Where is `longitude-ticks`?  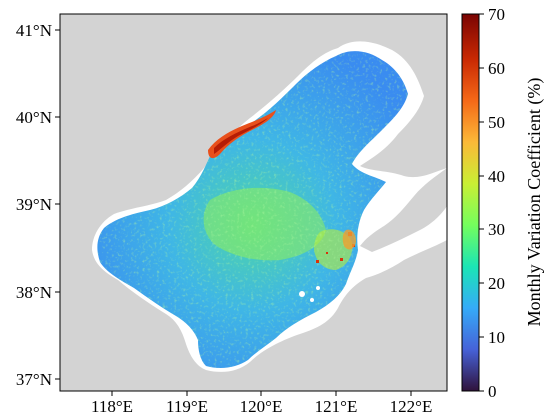
longitude-ticks is located at coordinates (261, 393).